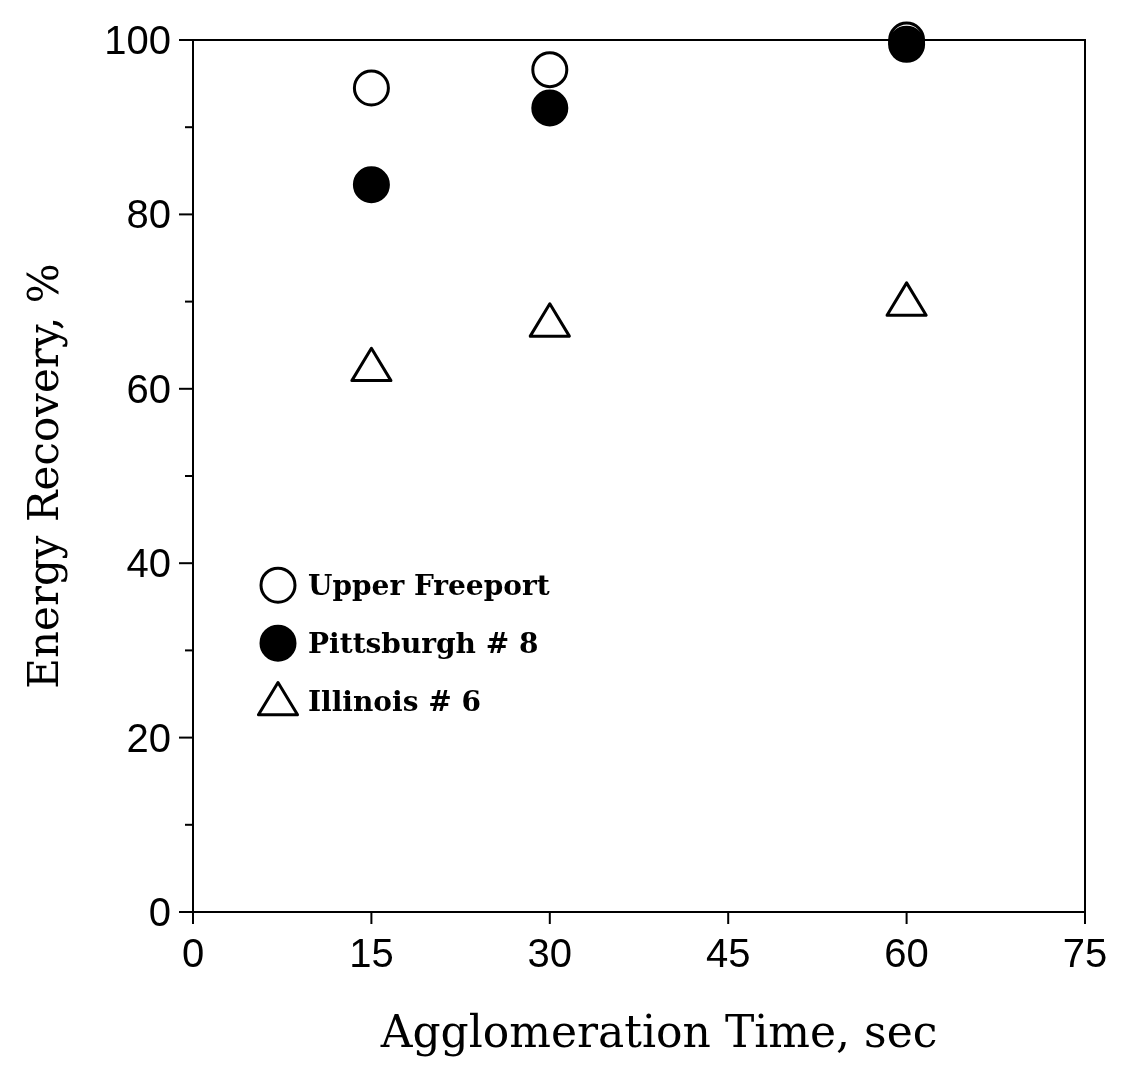 The width and height of the screenshot is (1122, 1077). What do you see at coordinates (159, 912) in the screenshot?
I see `y-tick-label: 0` at bounding box center [159, 912].